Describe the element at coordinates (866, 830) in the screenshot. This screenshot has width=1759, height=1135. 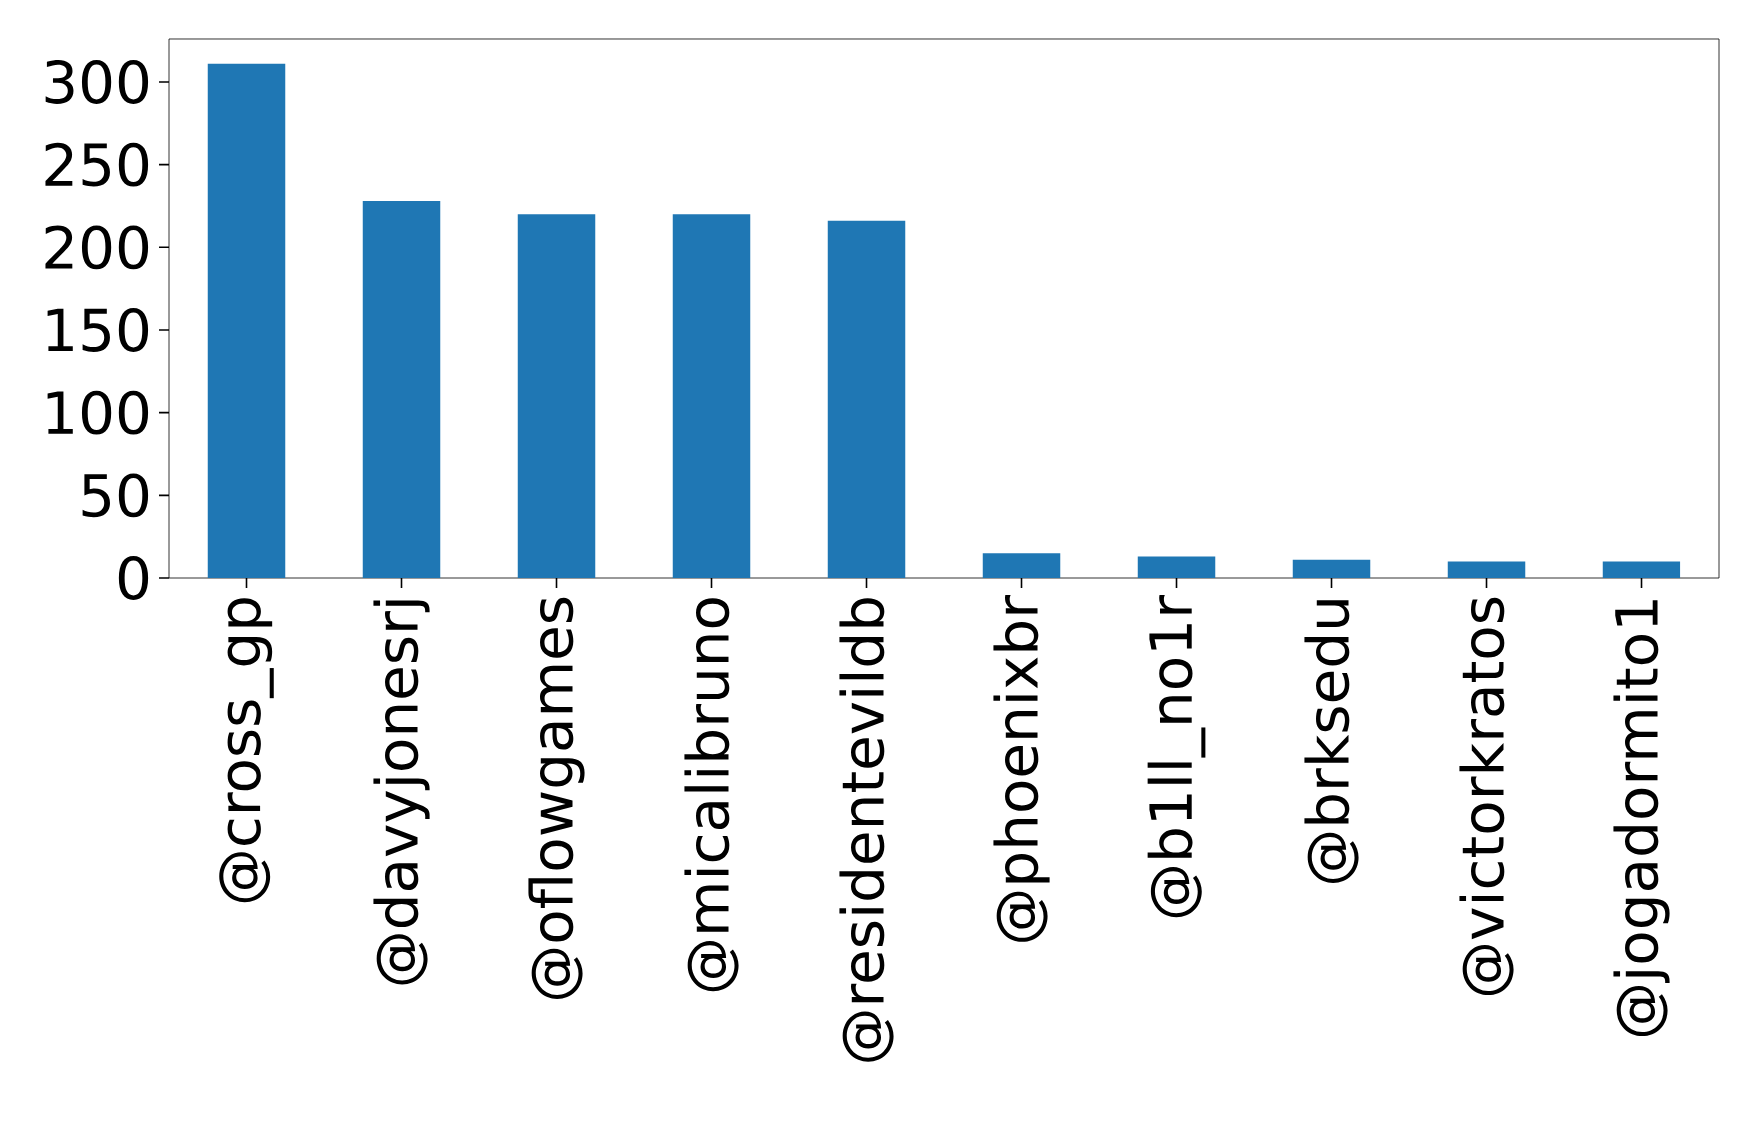
I see `x-tick-label: @residentevildb` at that location.